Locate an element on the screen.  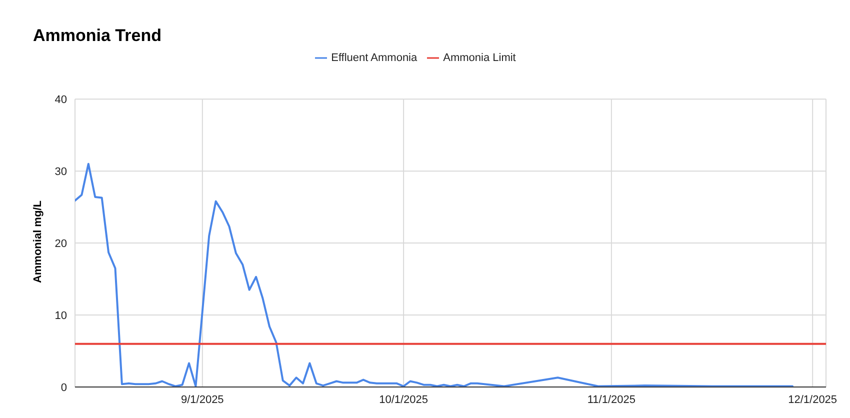
y-tick-label: 0 is located at coordinates (63, 388).